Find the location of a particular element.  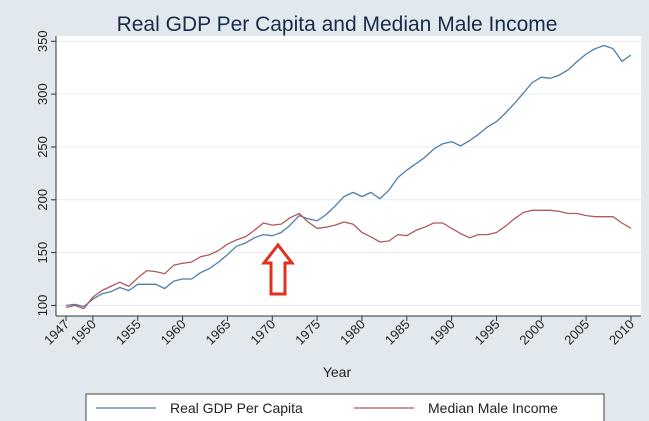

x-tick-label: 1955 is located at coordinates (128, 332).